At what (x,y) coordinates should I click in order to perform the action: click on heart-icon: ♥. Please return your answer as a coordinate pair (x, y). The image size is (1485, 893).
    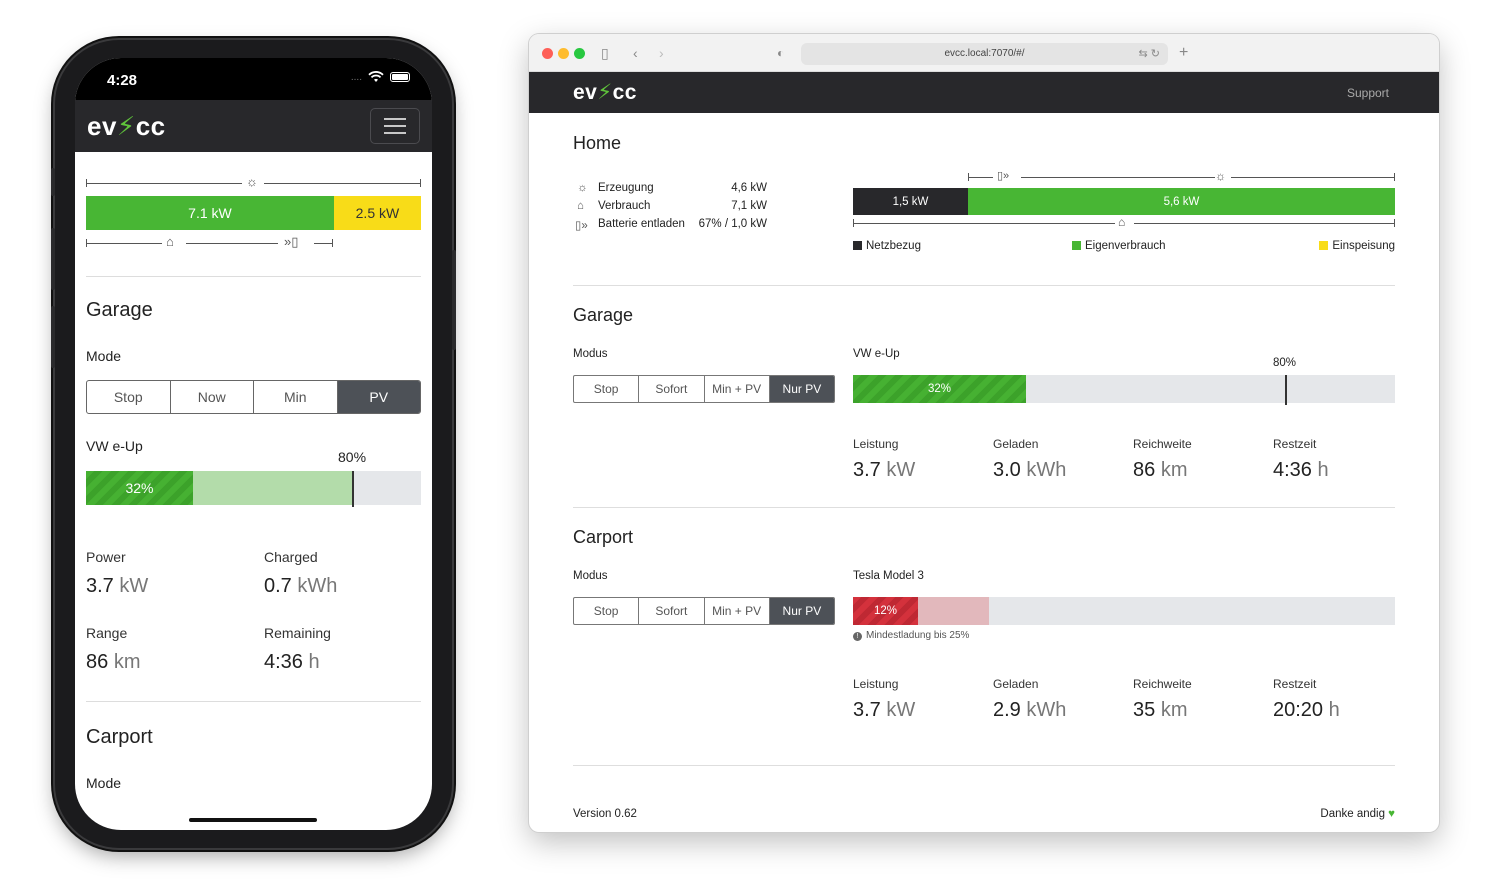
    Looking at the image, I should click on (1391, 814).